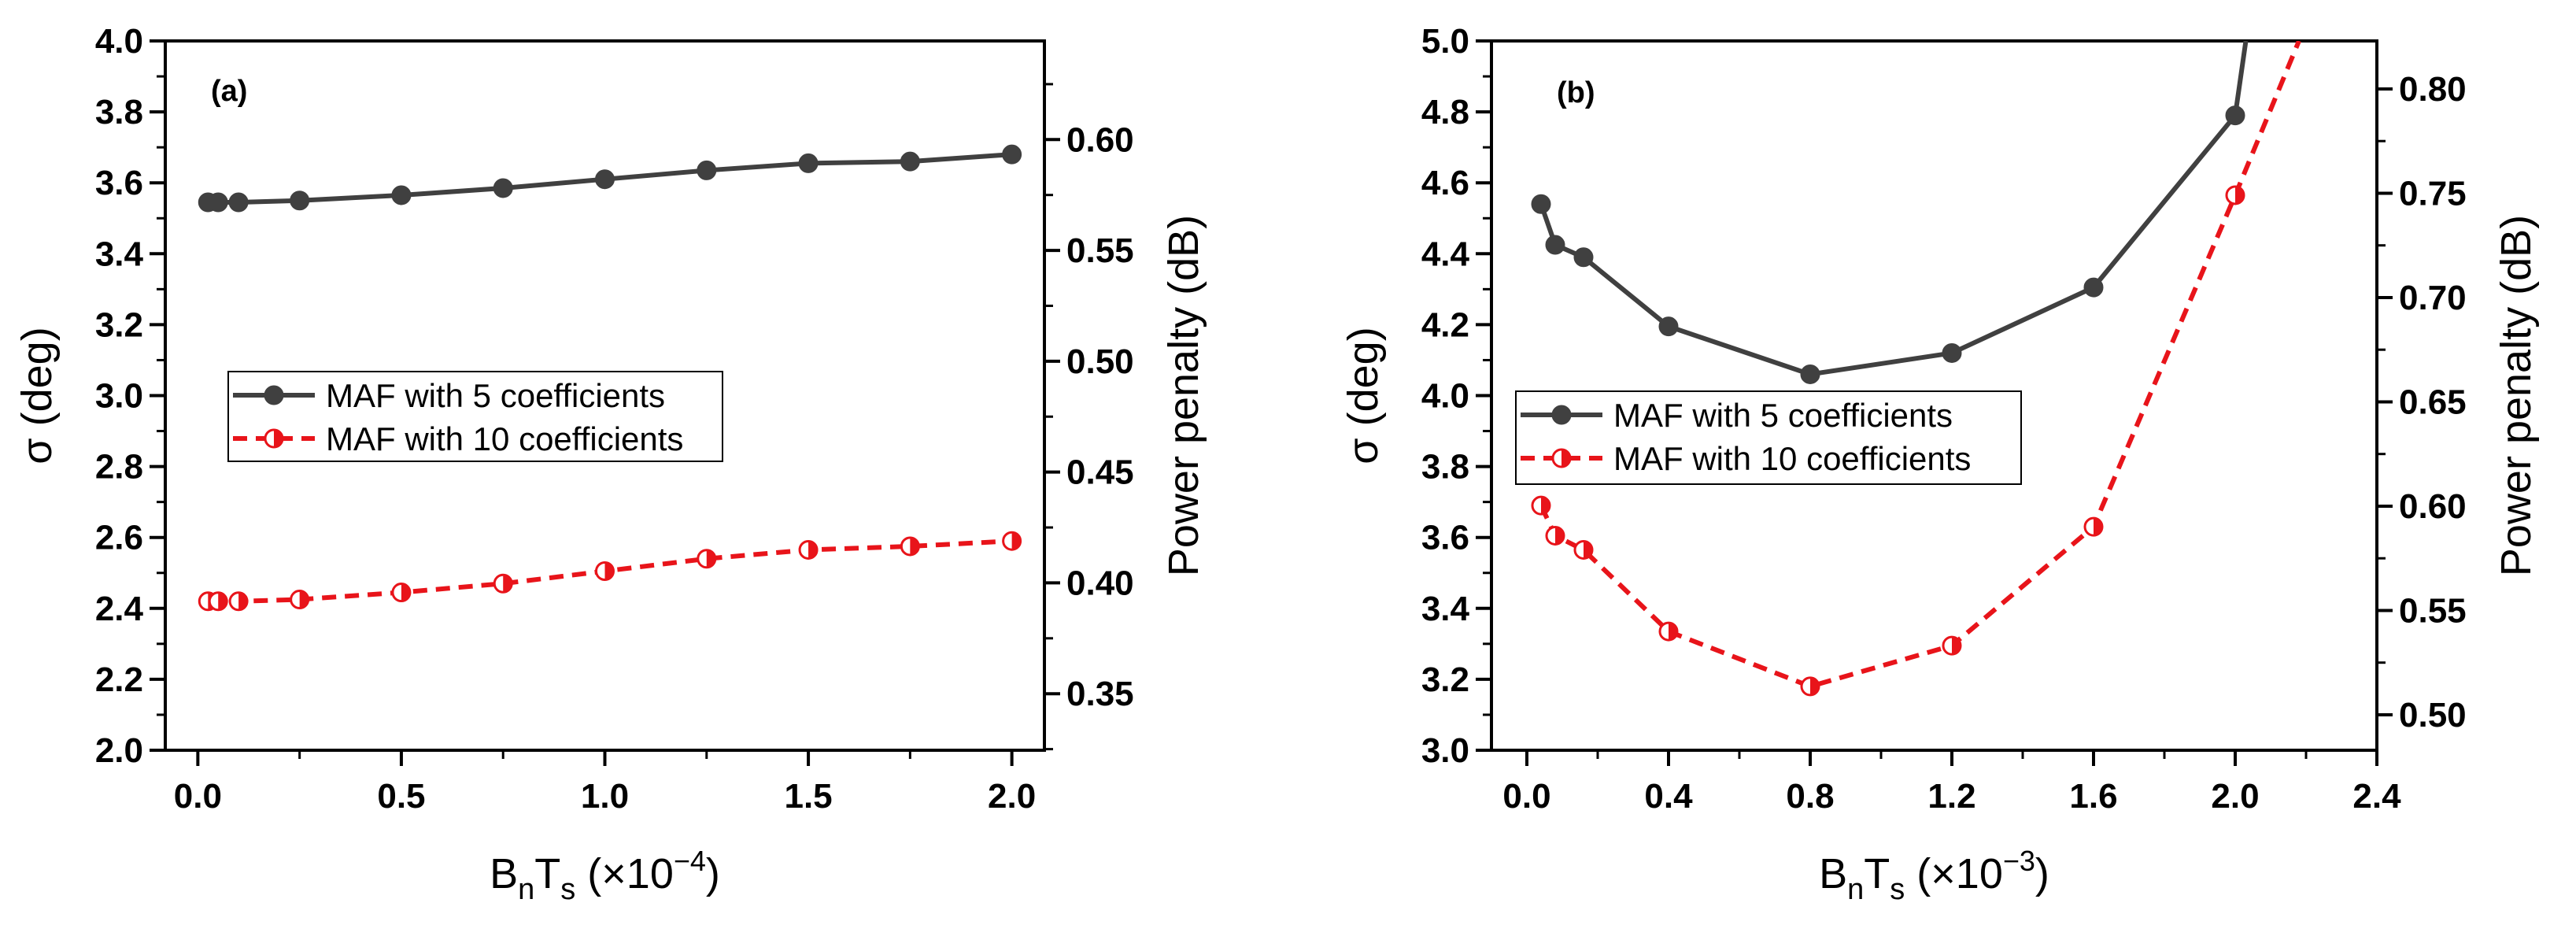 The image size is (2576, 925). What do you see at coordinates (2433, 89) in the screenshot?
I see `y2-tick-label: 0.80` at bounding box center [2433, 89].